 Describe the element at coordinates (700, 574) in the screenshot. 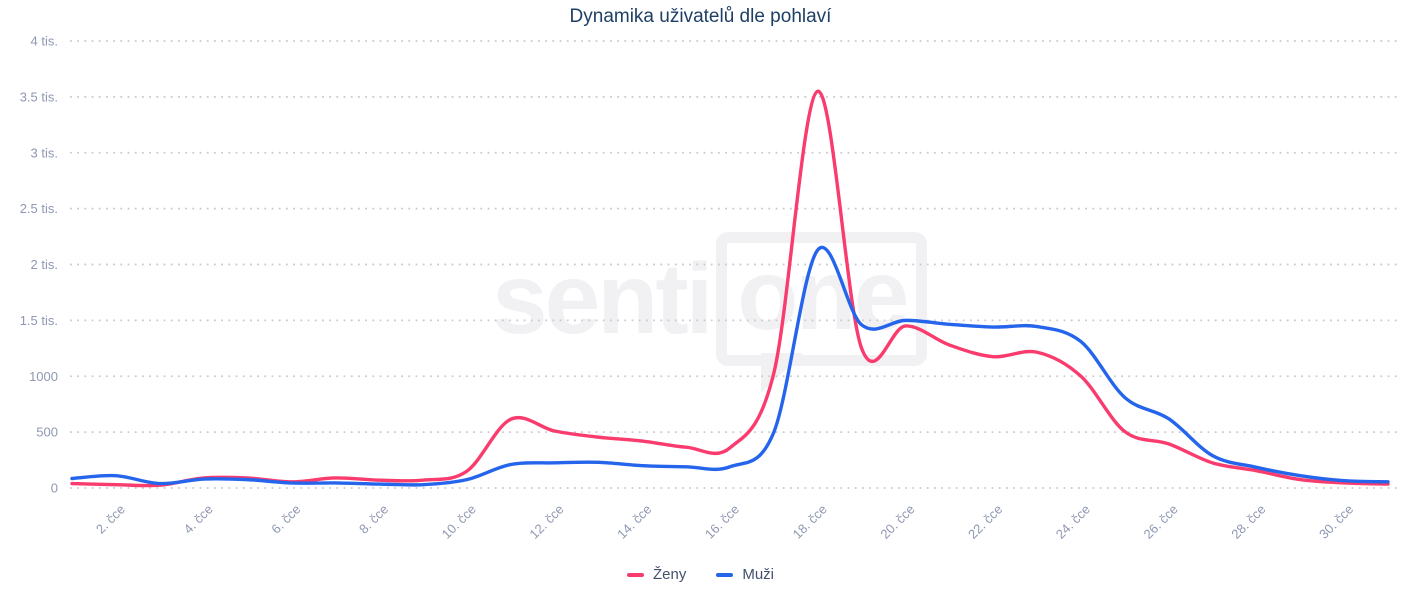

I see `chart-legend: Ženy Muži` at that location.